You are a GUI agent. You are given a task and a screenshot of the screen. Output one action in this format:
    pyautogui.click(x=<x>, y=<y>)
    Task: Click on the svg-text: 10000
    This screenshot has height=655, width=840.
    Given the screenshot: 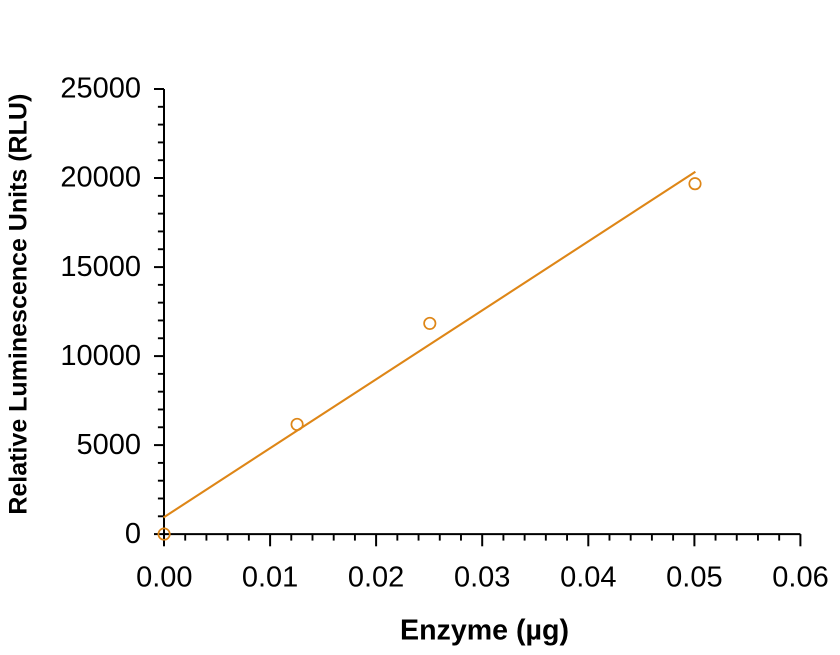 What is the action you would take?
    pyautogui.click(x=100, y=356)
    